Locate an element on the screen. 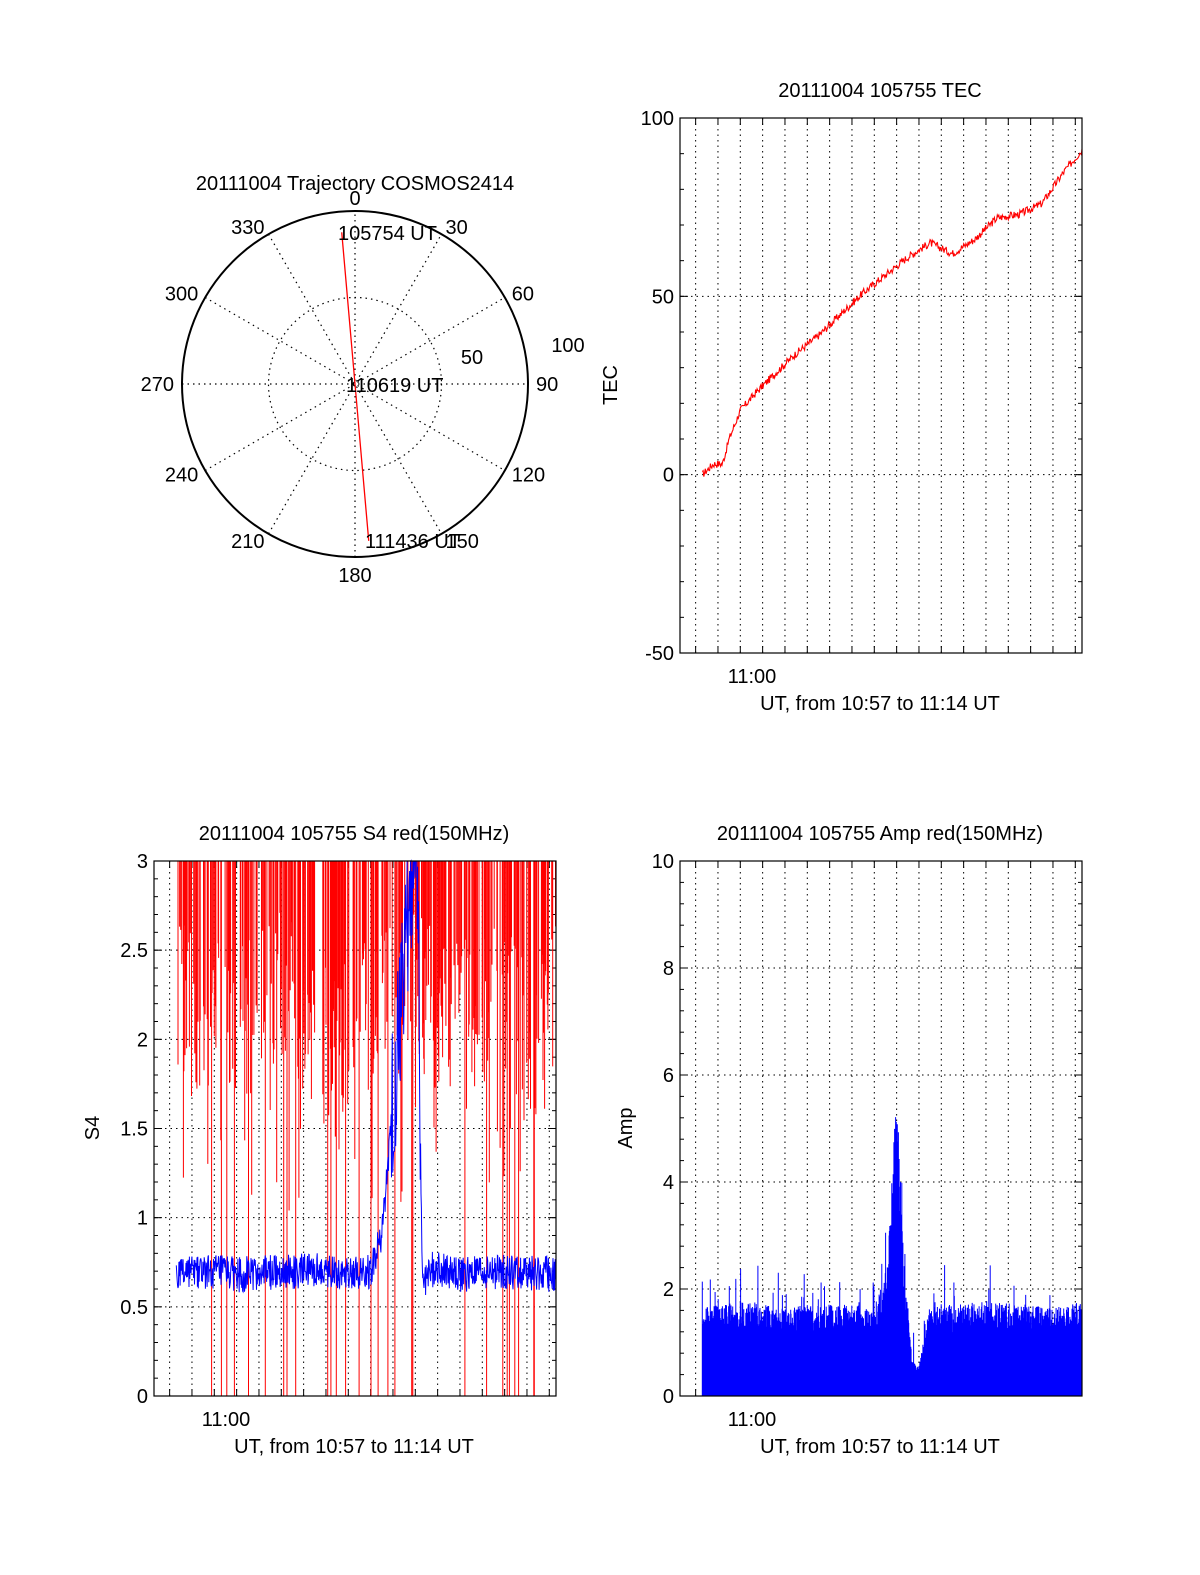 Image resolution: width=1200 pixels, height=1575 pixels. s4-blue-series is located at coordinates (366, 1077).